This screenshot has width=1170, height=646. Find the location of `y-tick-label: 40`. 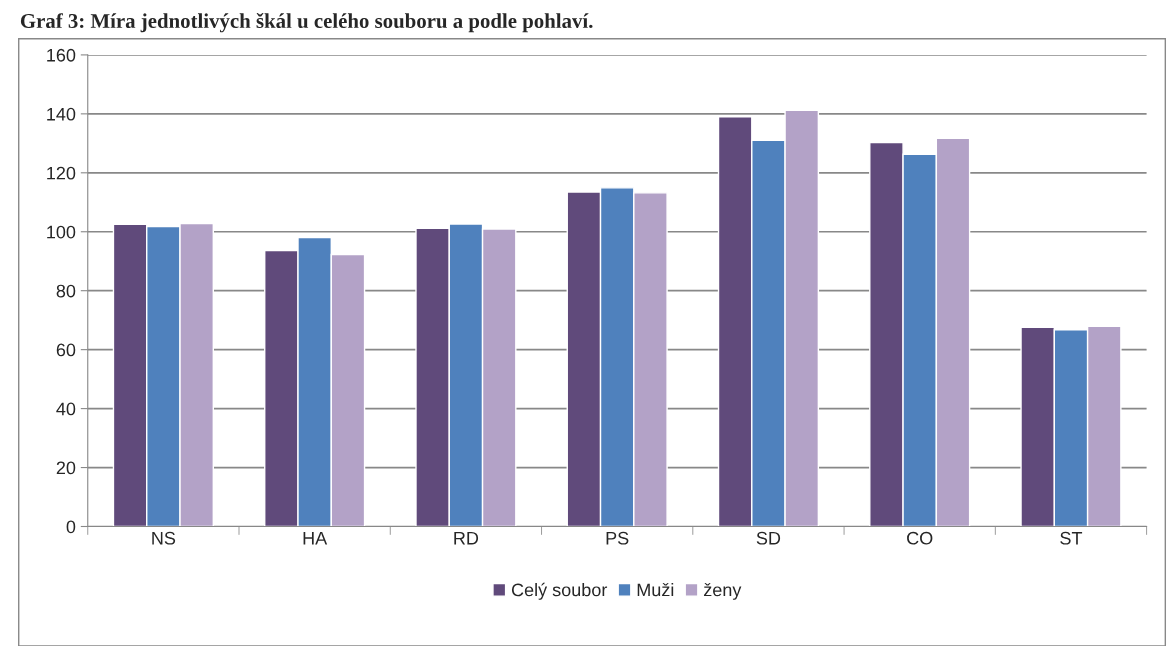

y-tick-label: 40 is located at coordinates (66, 409).